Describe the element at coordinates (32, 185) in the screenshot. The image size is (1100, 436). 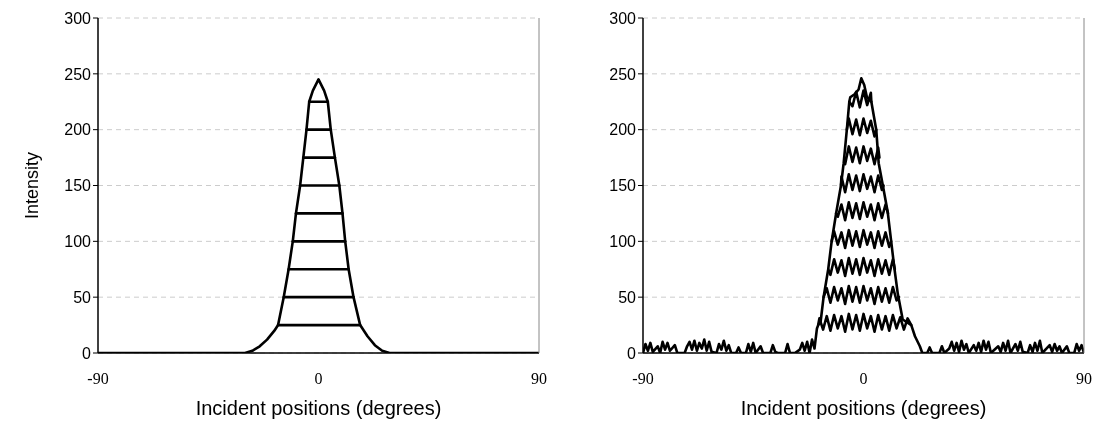
I see `y-axis-title: Intensity` at that location.